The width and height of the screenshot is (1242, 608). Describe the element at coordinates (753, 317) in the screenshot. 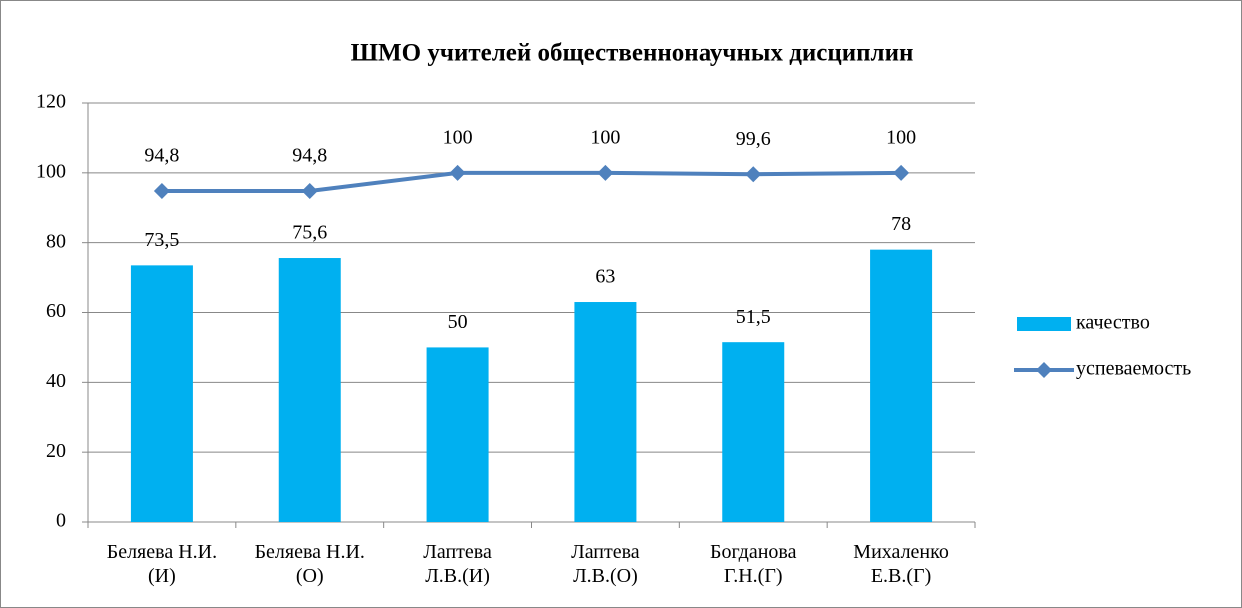

I see `data-label: 51,5` at that location.